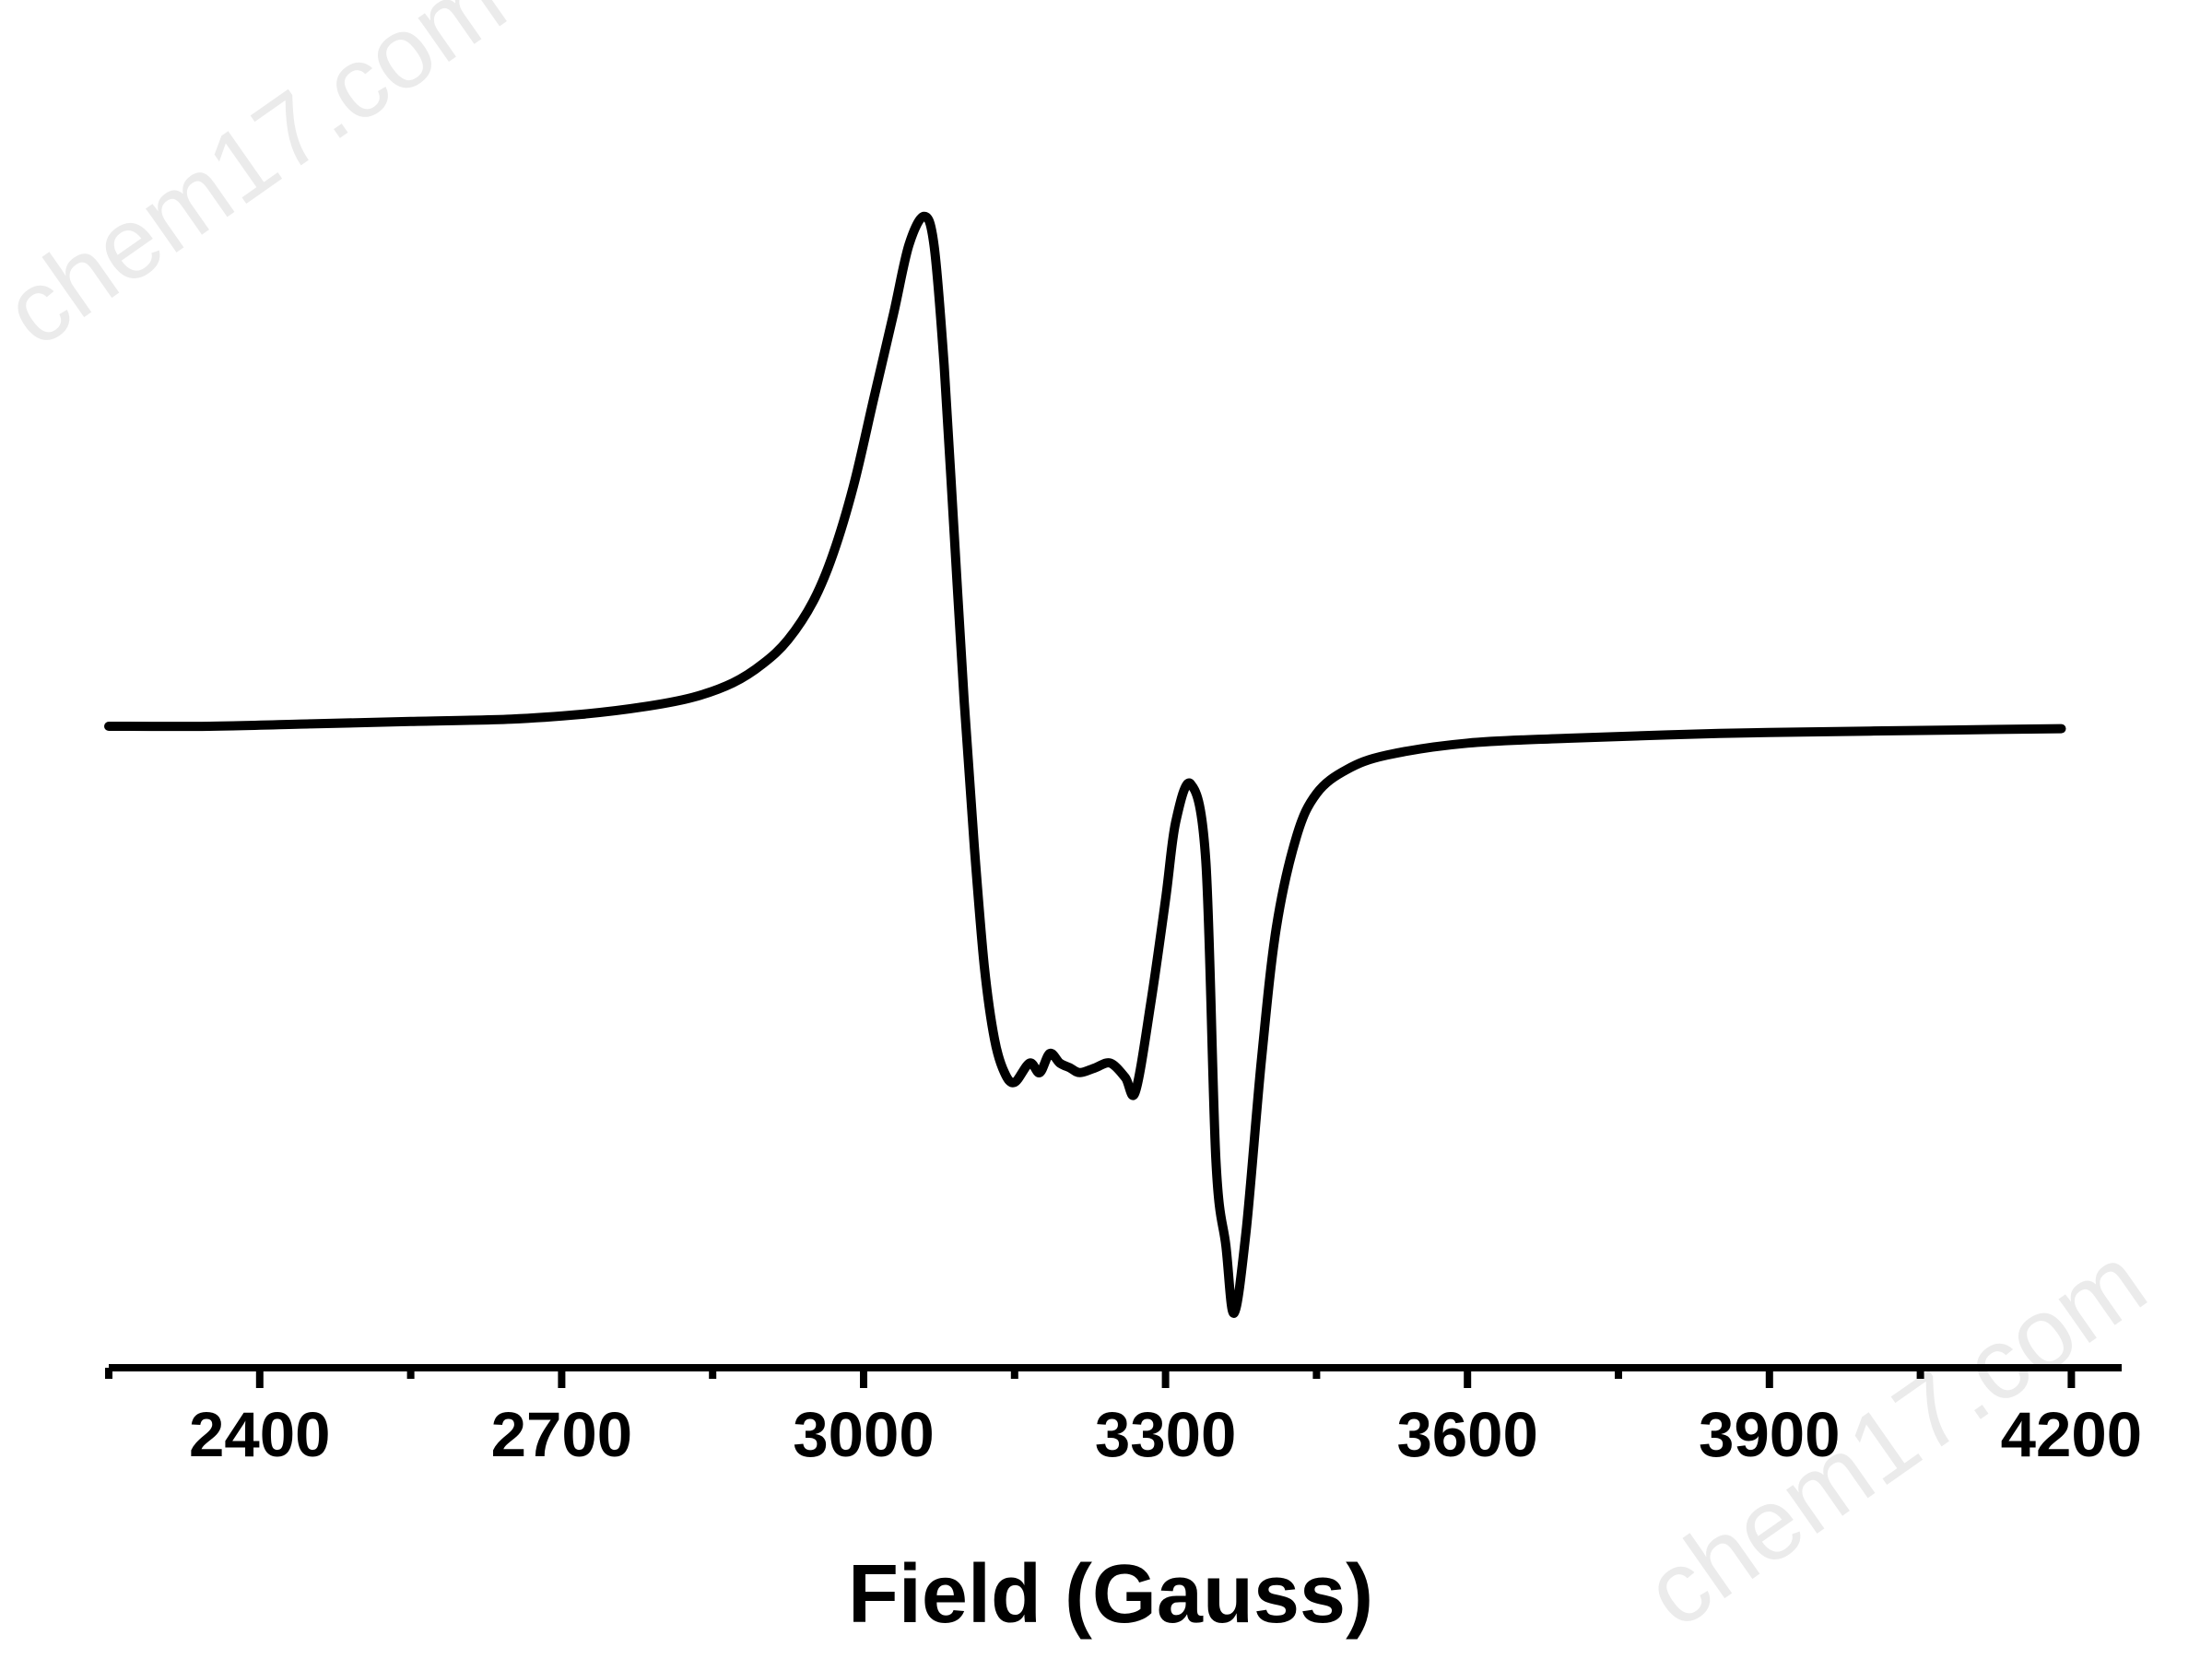  What do you see at coordinates (562, 1434) in the screenshot?
I see `x-tick-label: 2700` at bounding box center [562, 1434].